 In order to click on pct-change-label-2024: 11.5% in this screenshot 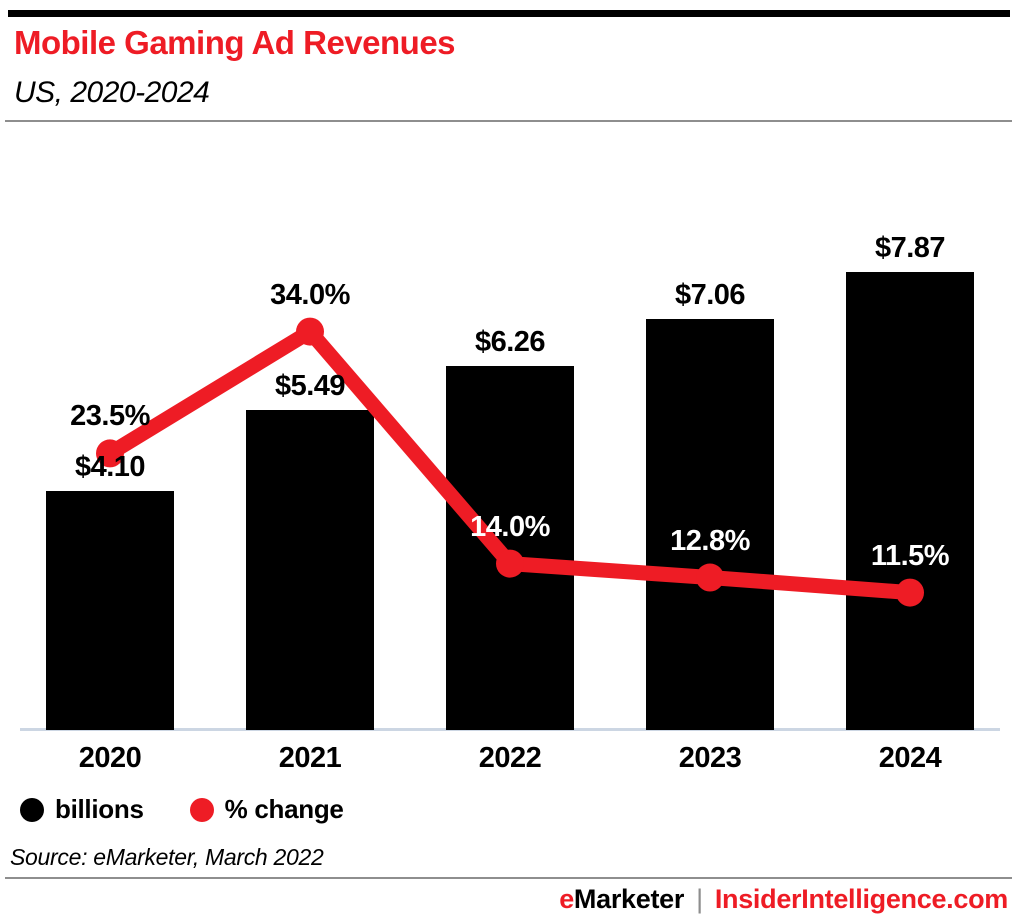, I will do `click(910, 555)`.